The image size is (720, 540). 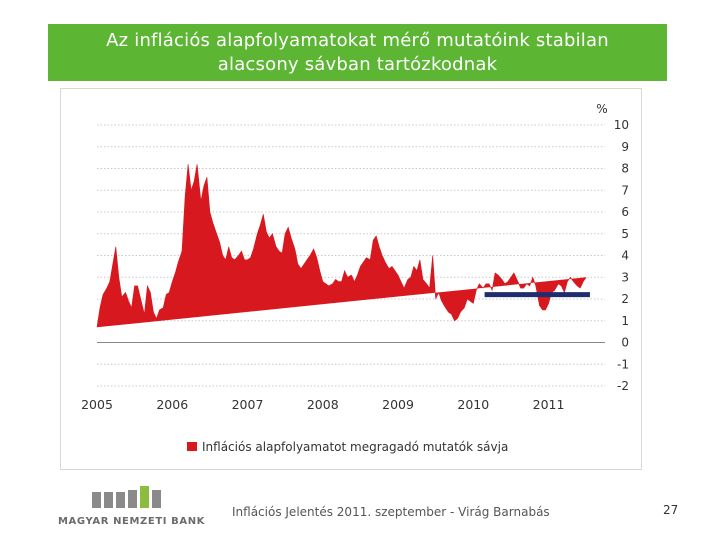 What do you see at coordinates (126, 497) in the screenshot?
I see `logo-bars-icon` at bounding box center [126, 497].